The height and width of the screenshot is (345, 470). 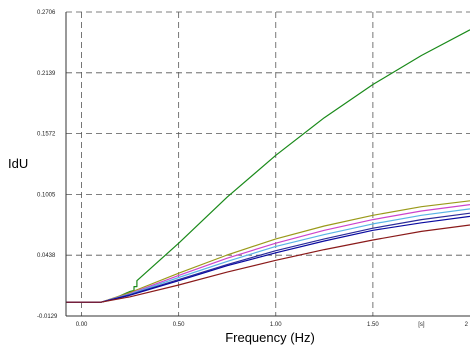 What do you see at coordinates (276, 325) in the screenshot?
I see `x-tick-label: 1.00` at bounding box center [276, 325].